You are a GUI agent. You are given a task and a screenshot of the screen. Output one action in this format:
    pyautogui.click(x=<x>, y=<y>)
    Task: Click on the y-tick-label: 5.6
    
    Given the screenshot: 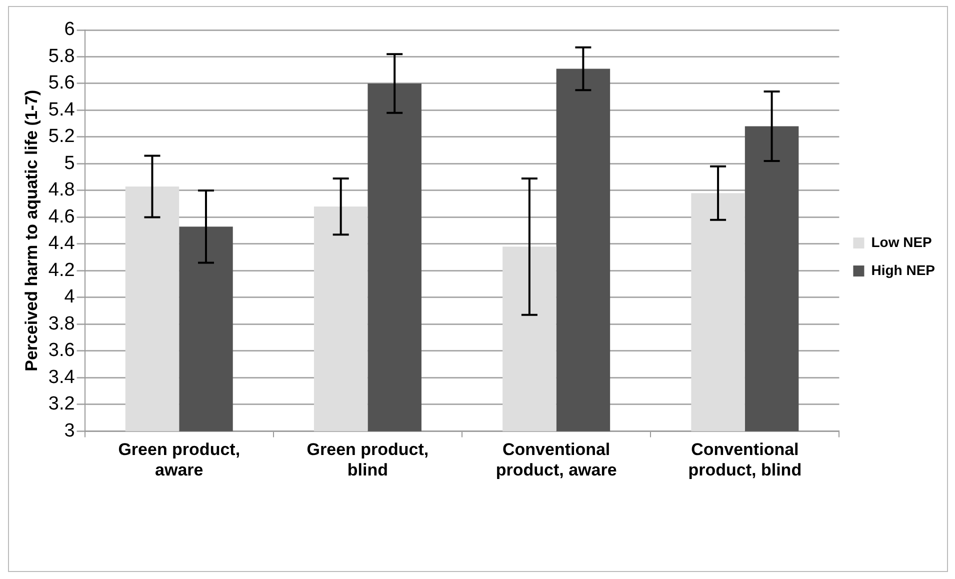 What is the action you would take?
    pyautogui.click(x=61, y=83)
    